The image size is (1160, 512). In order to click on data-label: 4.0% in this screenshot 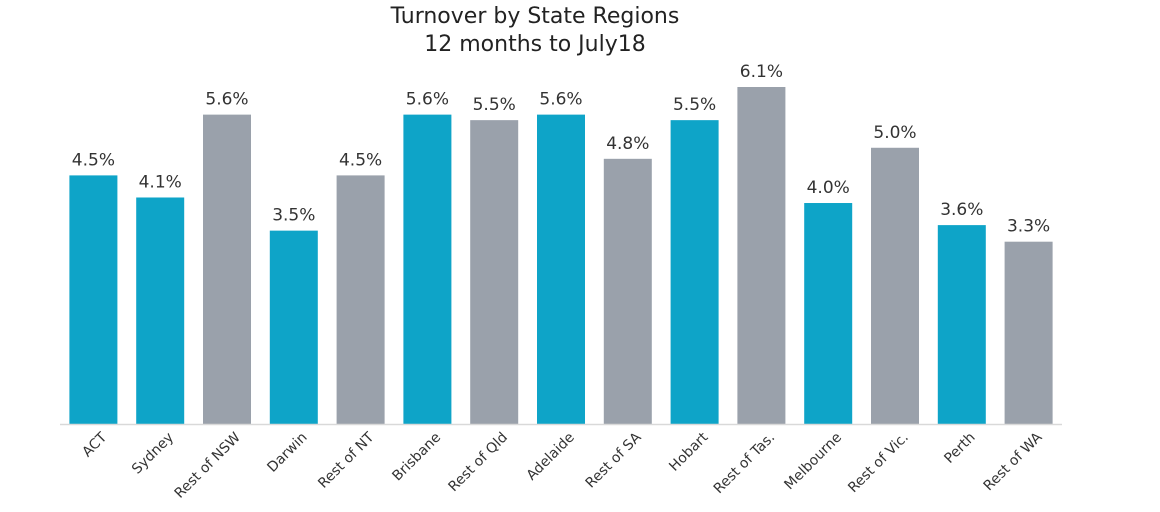, I will do `click(828, 188)`.